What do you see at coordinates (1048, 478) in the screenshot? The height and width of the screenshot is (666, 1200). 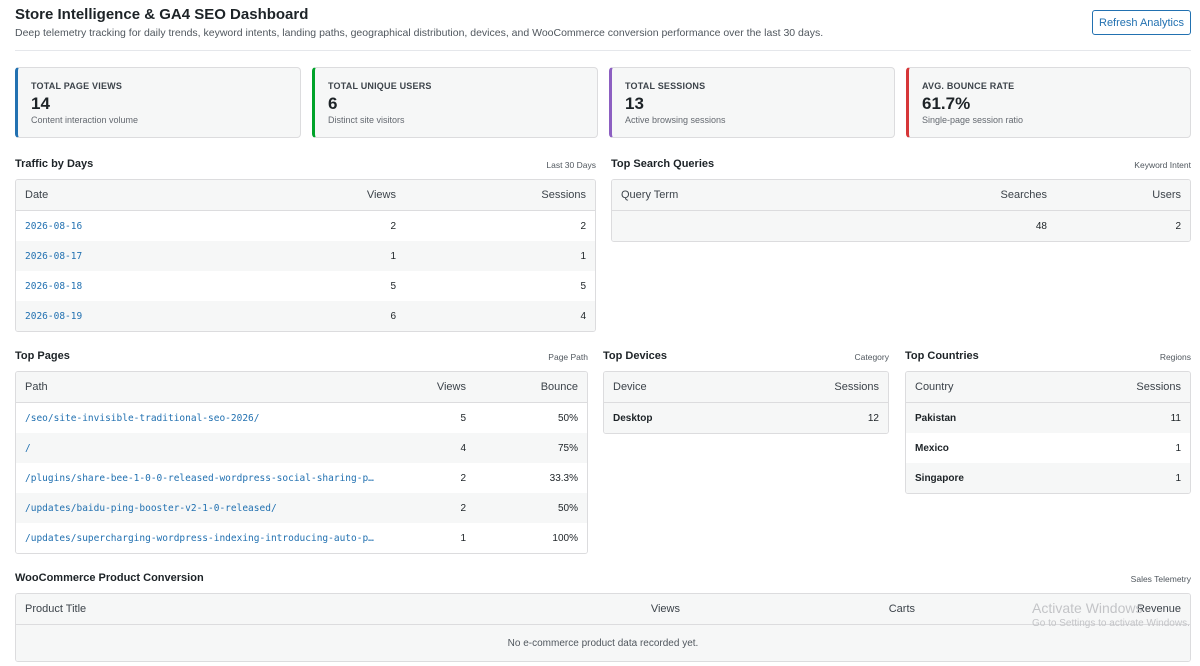 I see `table-row: Singapore 1` at bounding box center [1048, 478].